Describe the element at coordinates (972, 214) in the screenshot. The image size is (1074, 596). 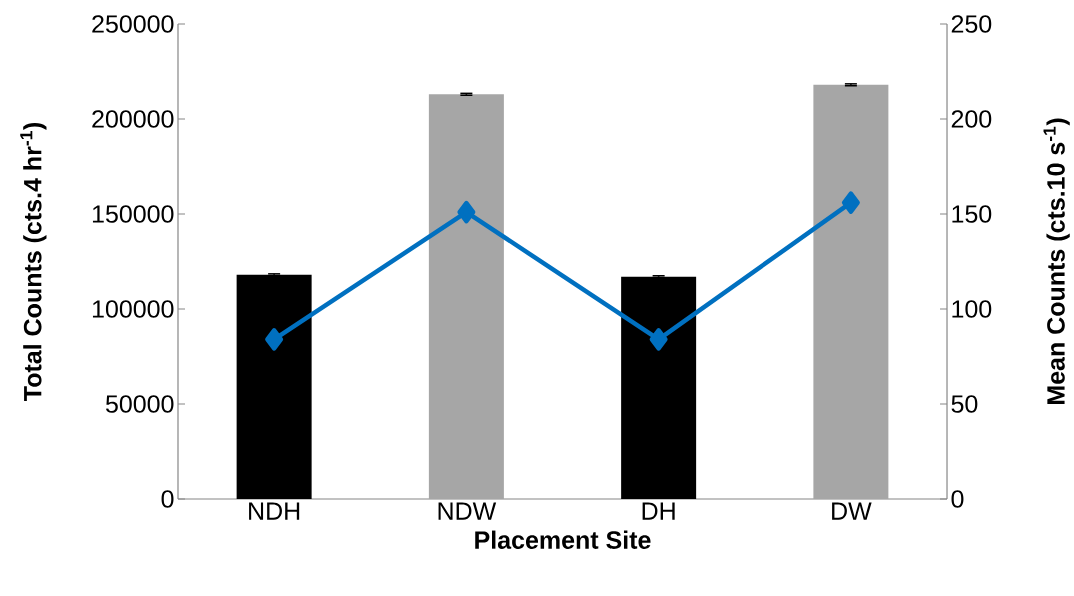
I see `y2-tick-label: 150` at that location.